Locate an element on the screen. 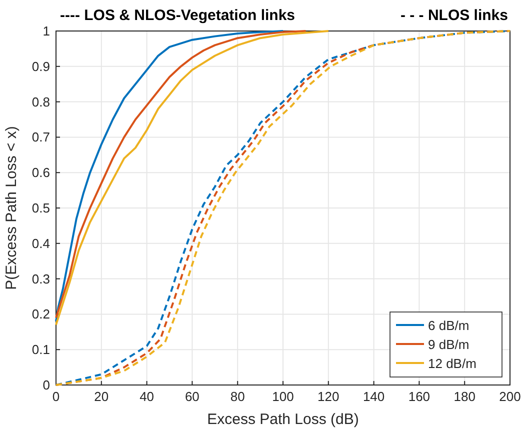  x-tick-label: 100 is located at coordinates (283, 396).